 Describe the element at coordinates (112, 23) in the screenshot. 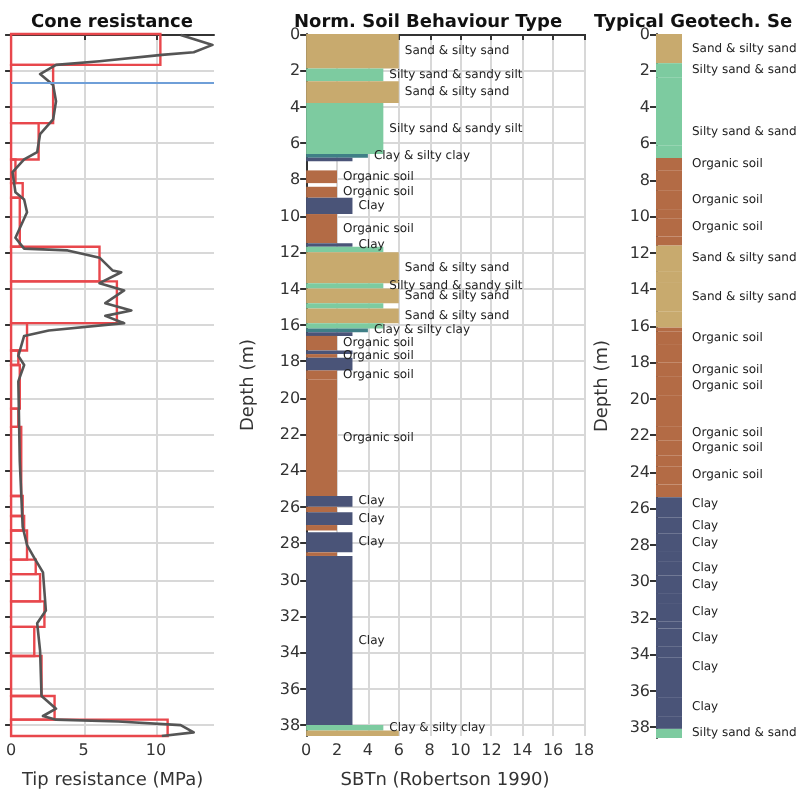

I see `chart-title: Cone resistance` at that location.